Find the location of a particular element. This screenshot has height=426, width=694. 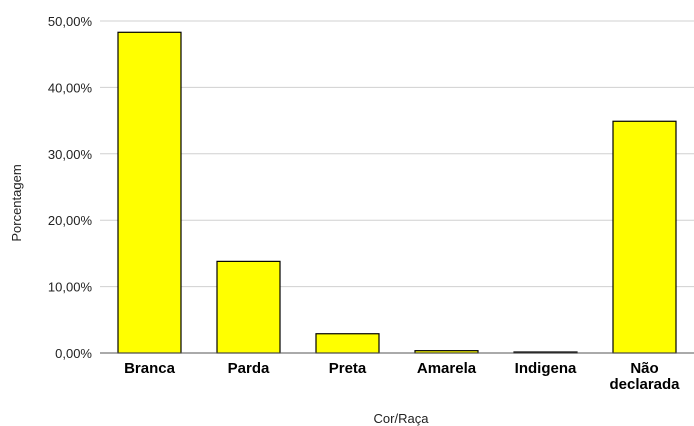

y-tick-label: 0,00% is located at coordinates (73, 353).